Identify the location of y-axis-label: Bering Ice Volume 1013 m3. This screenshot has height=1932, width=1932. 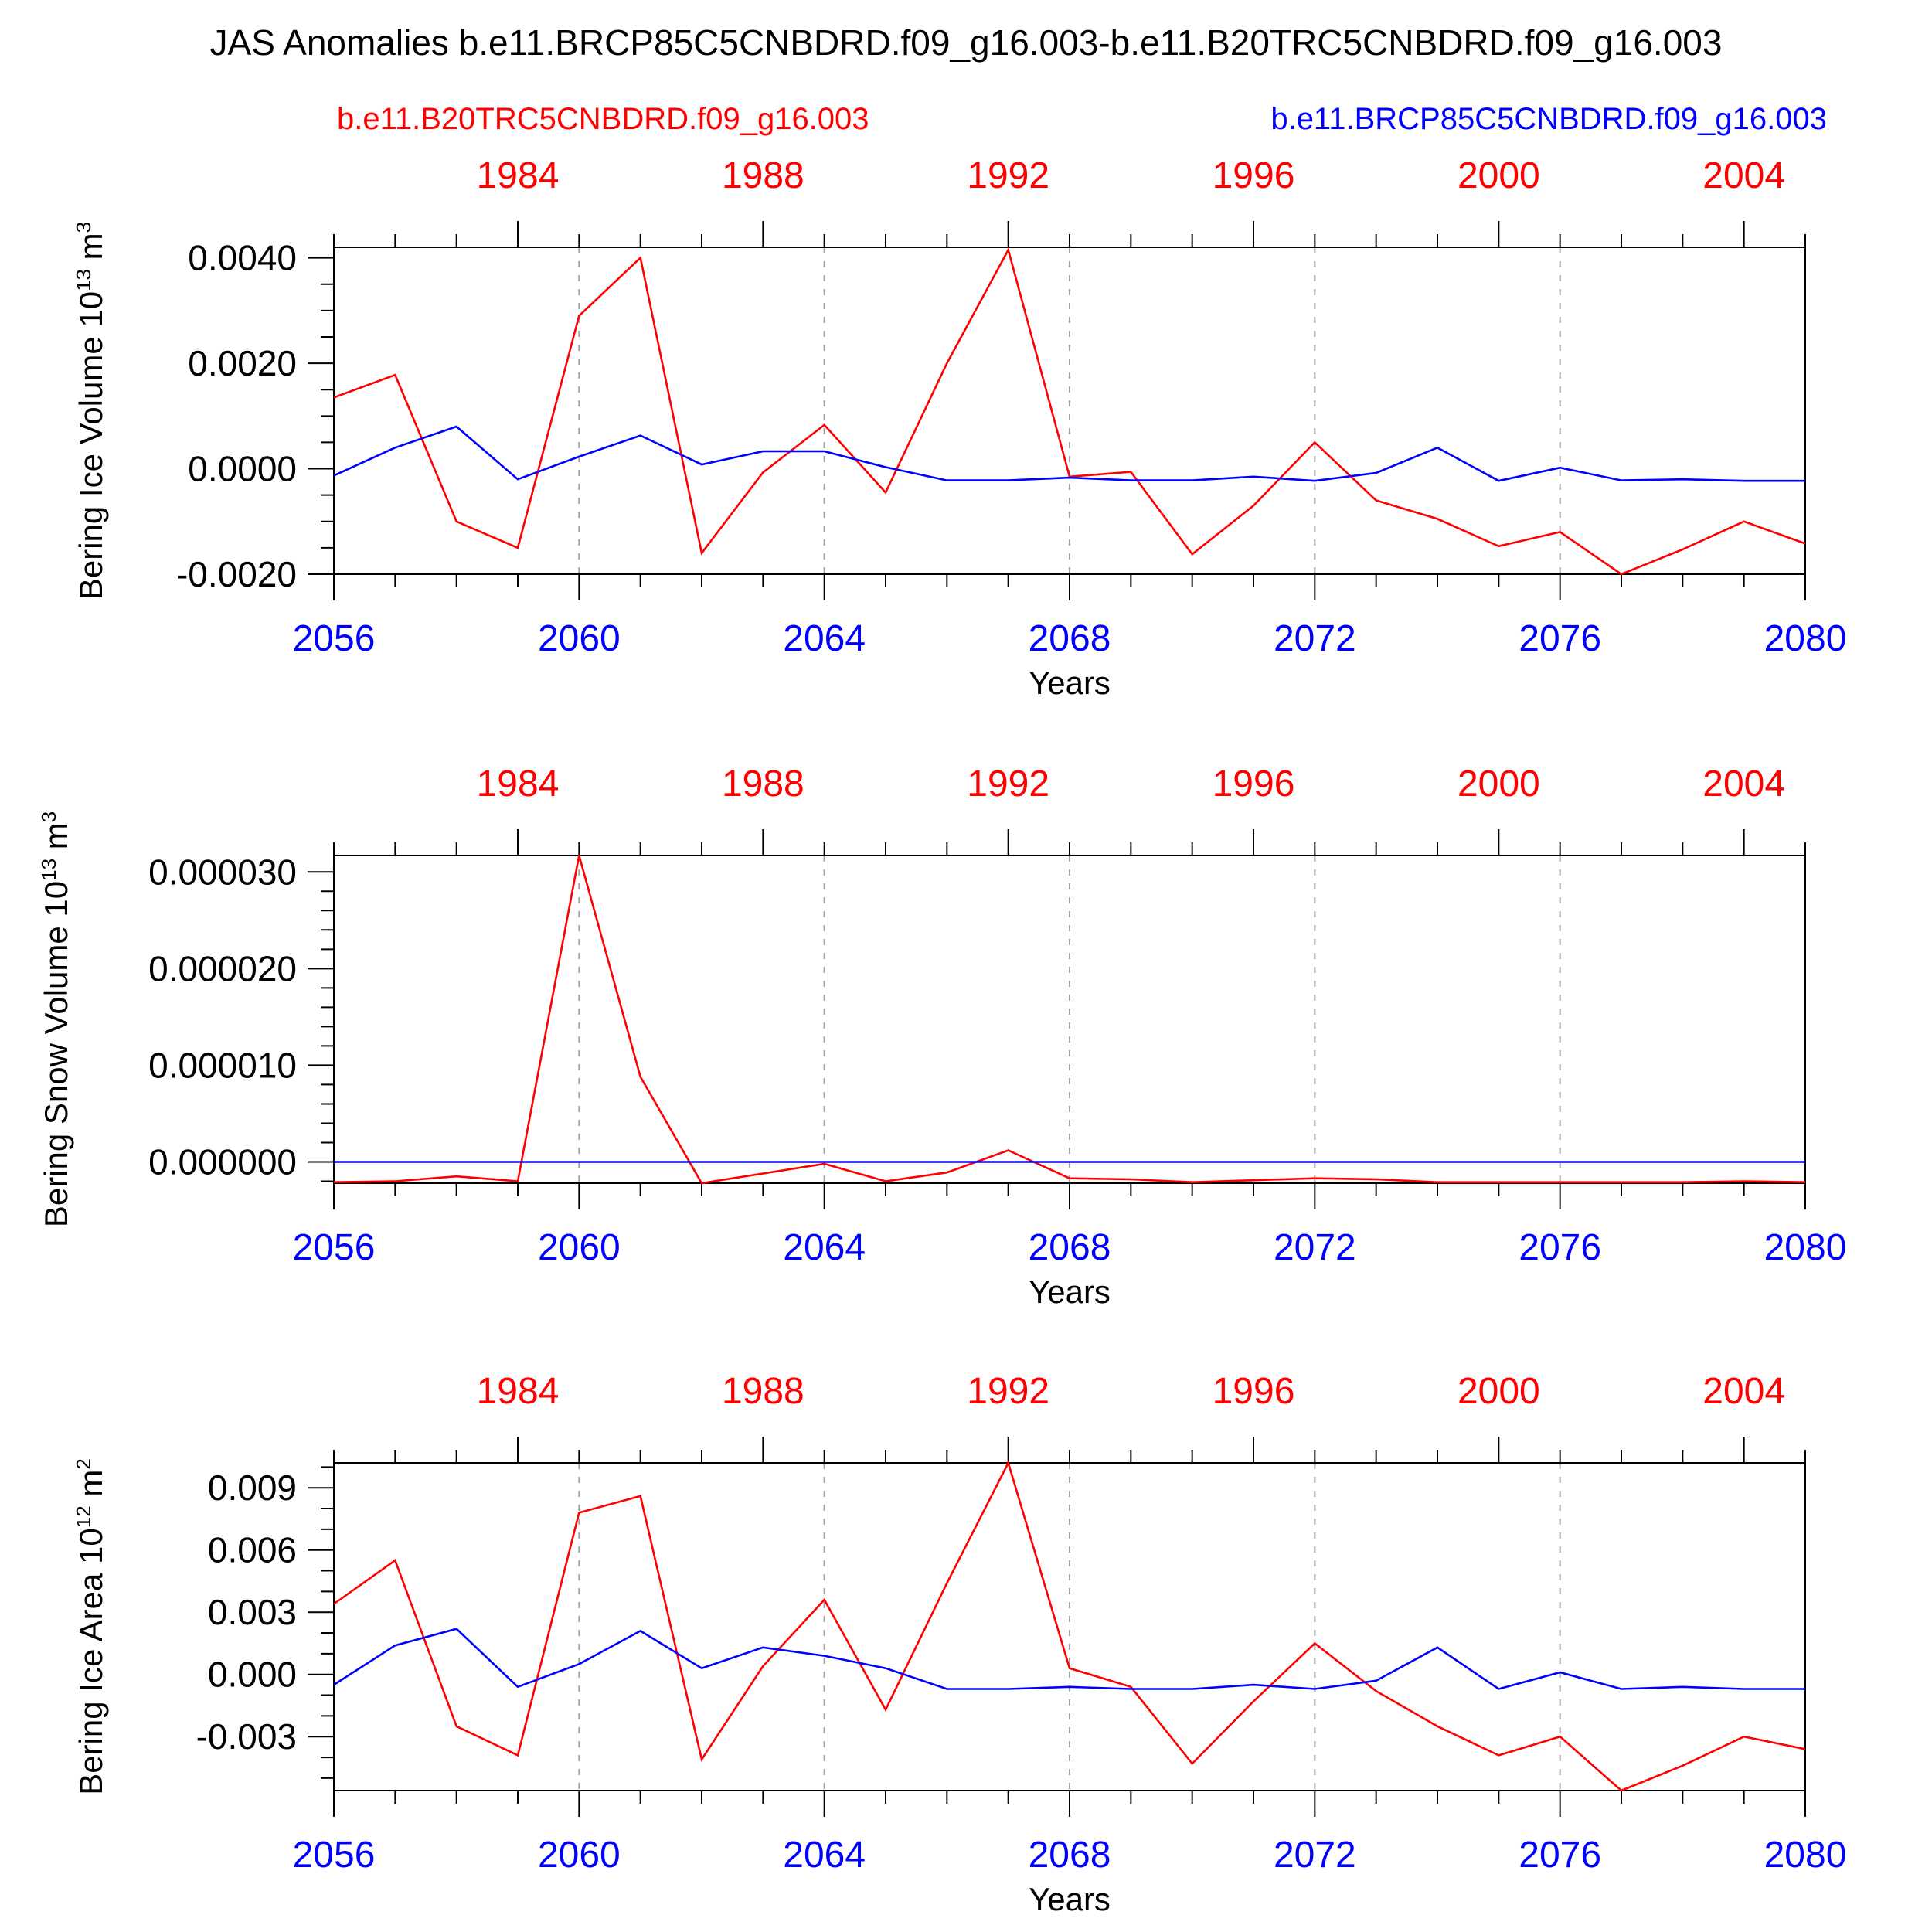
(90, 411).